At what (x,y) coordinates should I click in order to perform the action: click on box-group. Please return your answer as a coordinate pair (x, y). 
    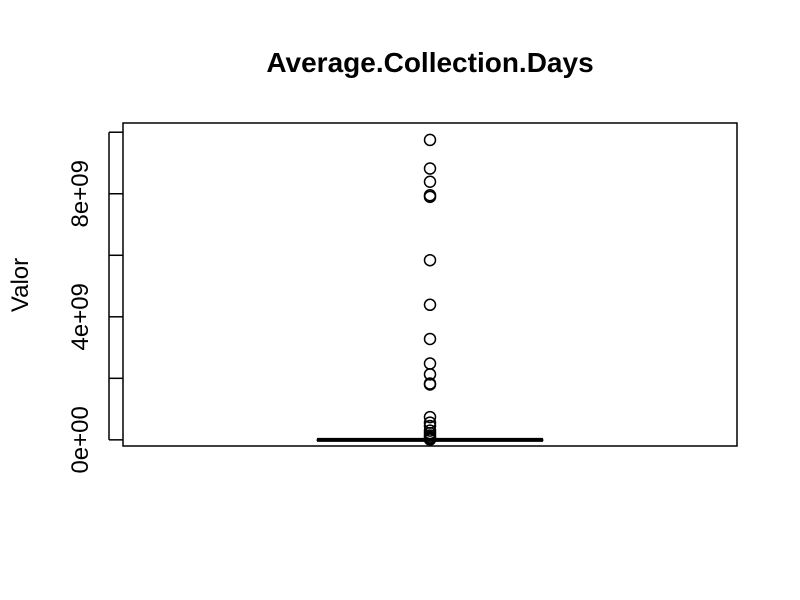
    Looking at the image, I should click on (430, 439).